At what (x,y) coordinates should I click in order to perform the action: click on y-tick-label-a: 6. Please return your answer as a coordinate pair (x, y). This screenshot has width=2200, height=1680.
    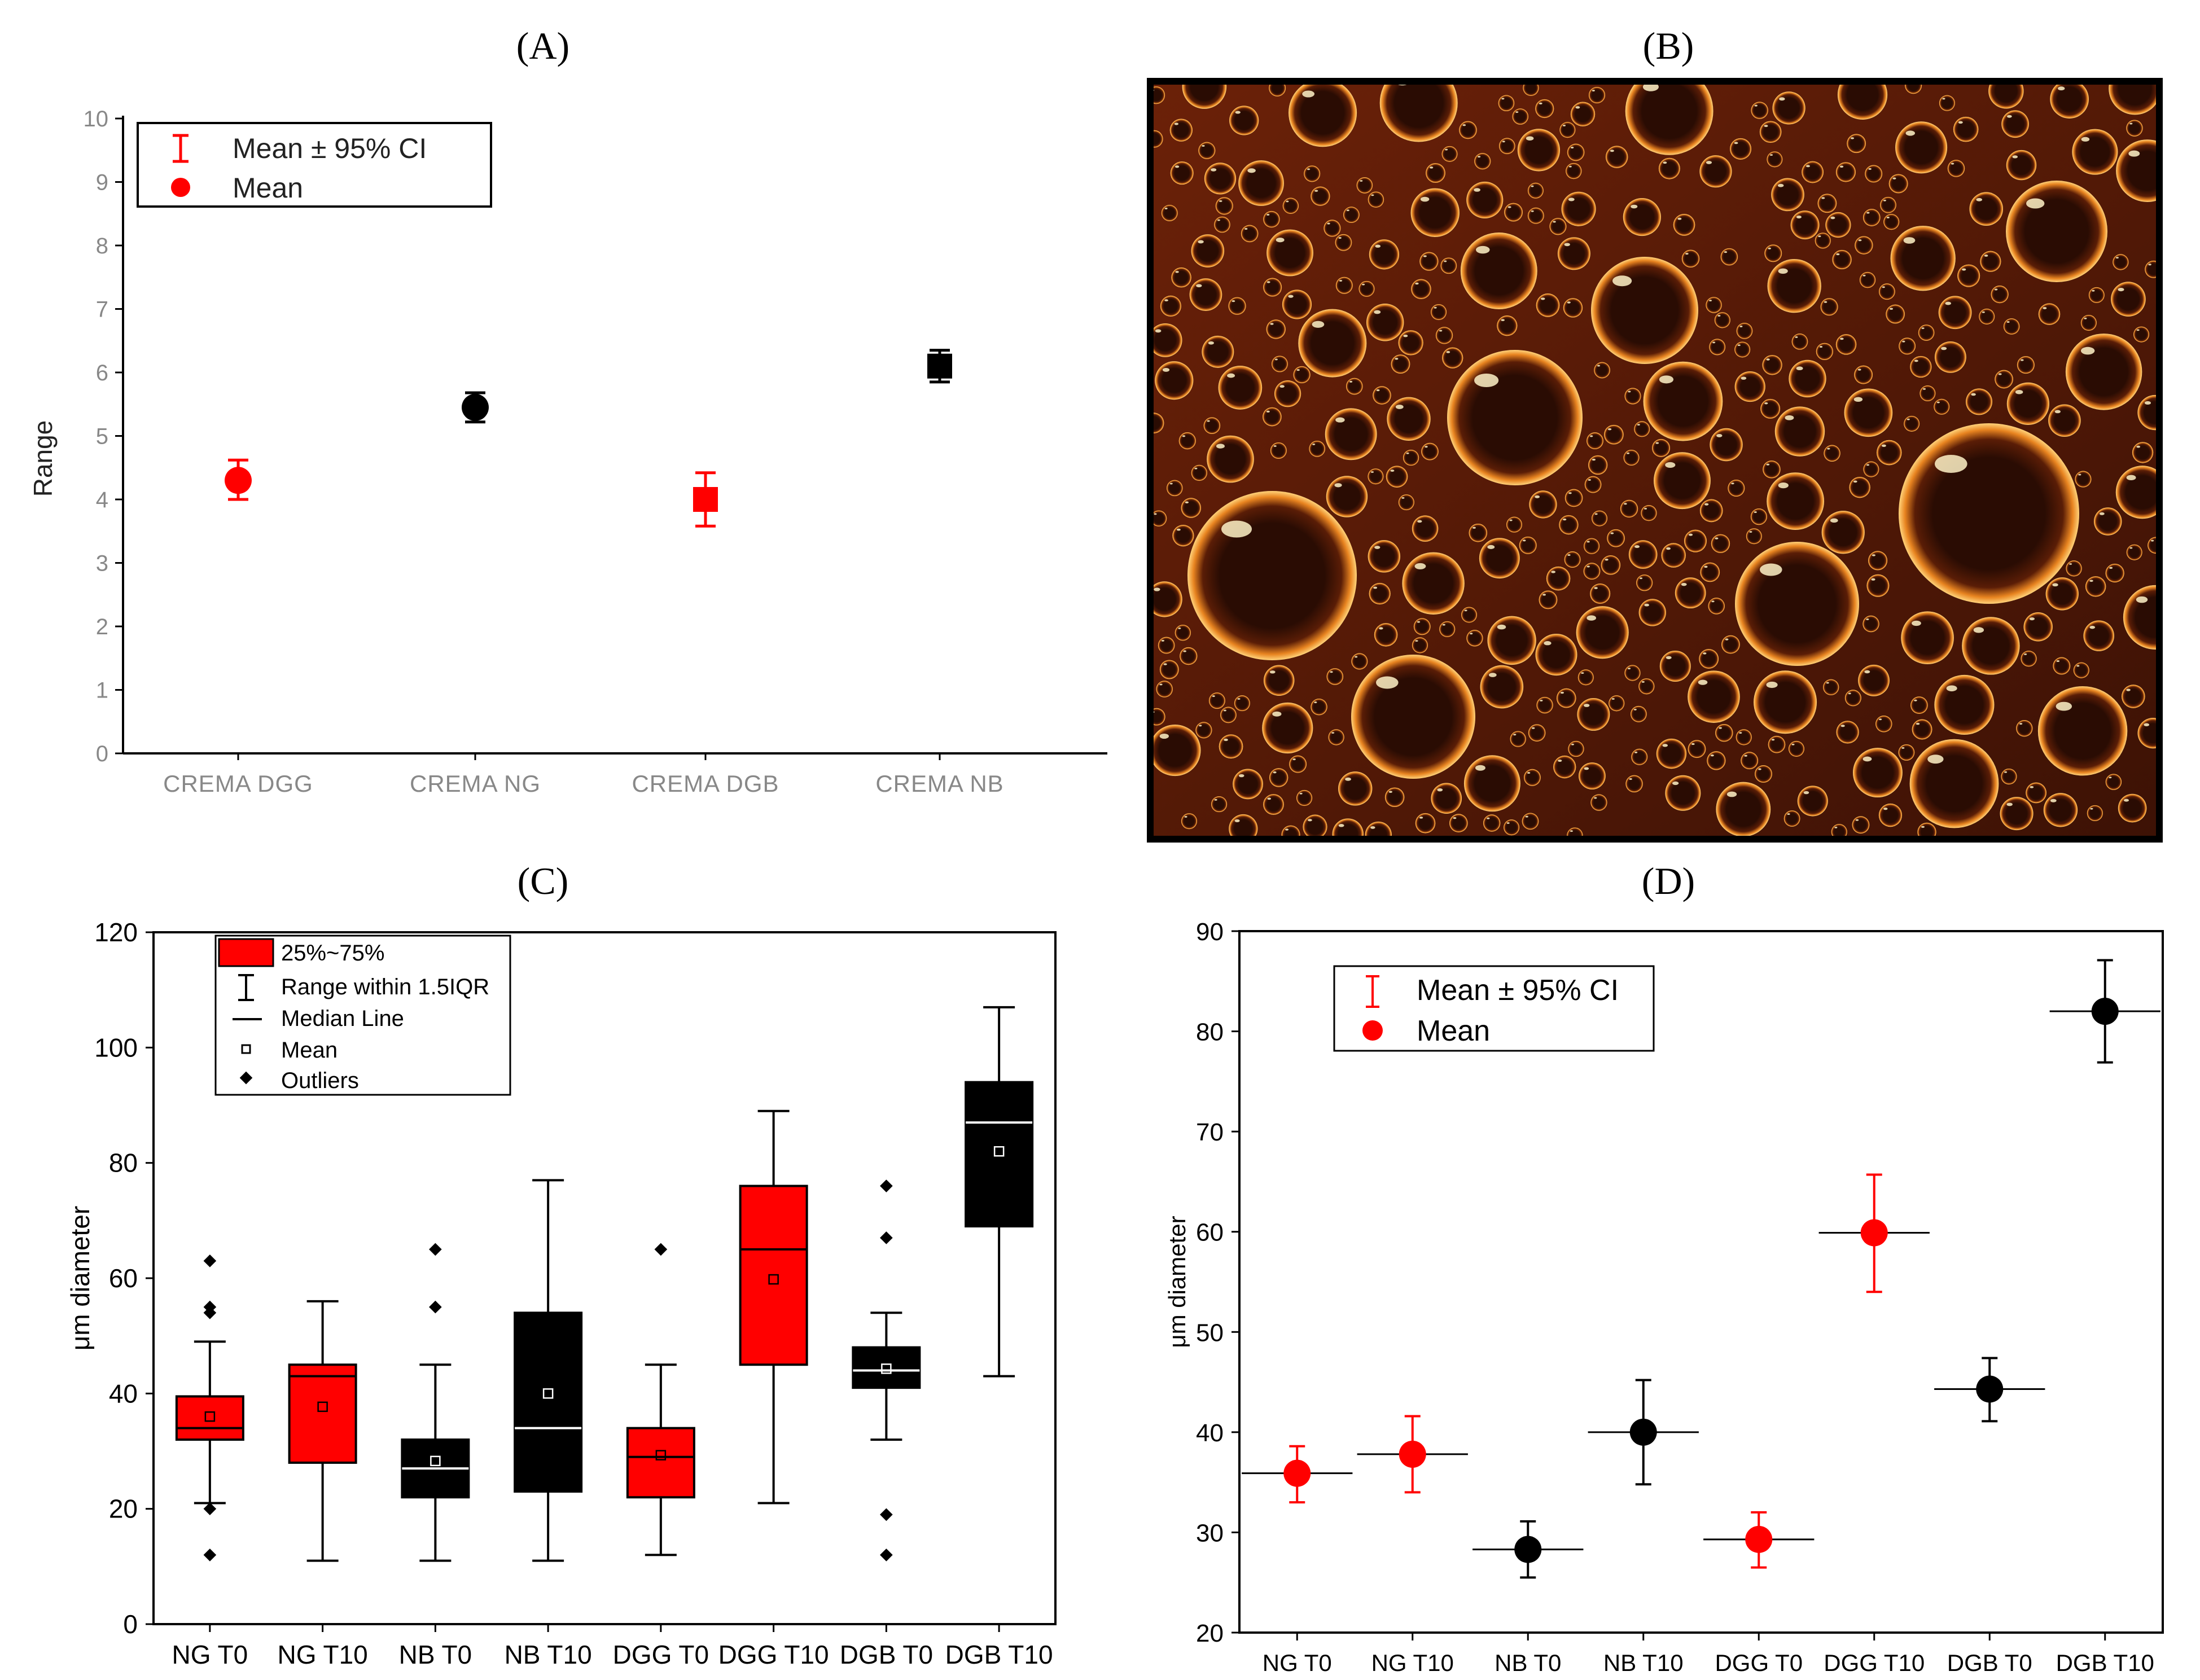
    Looking at the image, I should click on (102, 373).